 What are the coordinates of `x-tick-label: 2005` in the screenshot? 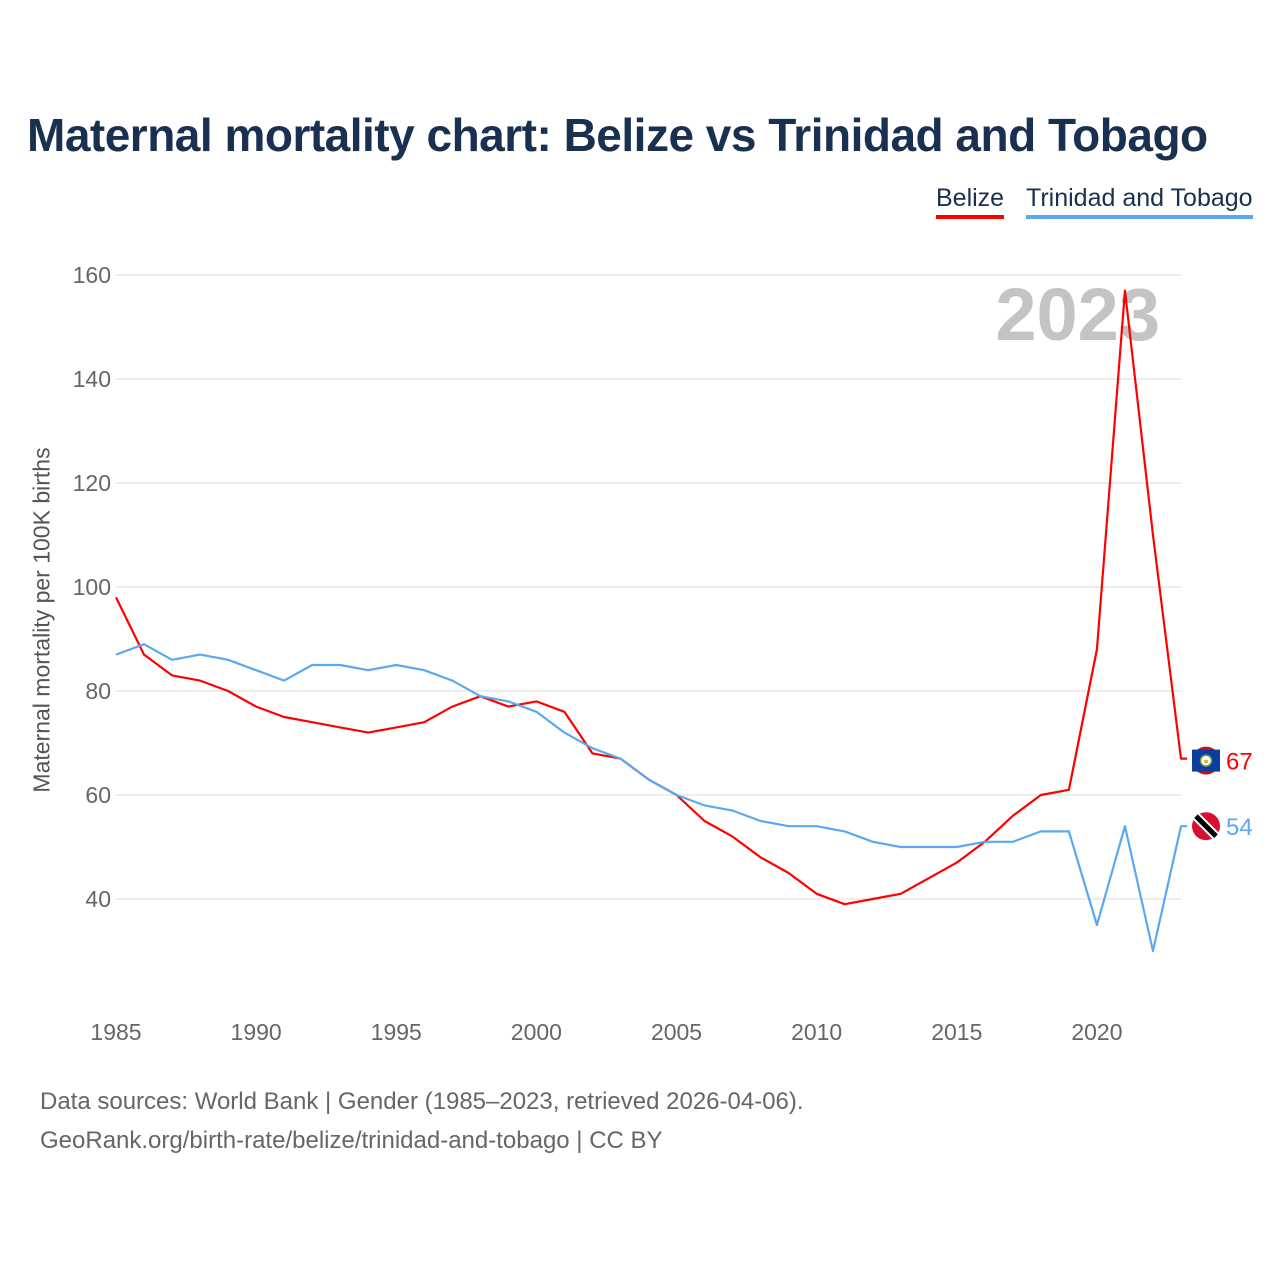 It's located at (676, 1032).